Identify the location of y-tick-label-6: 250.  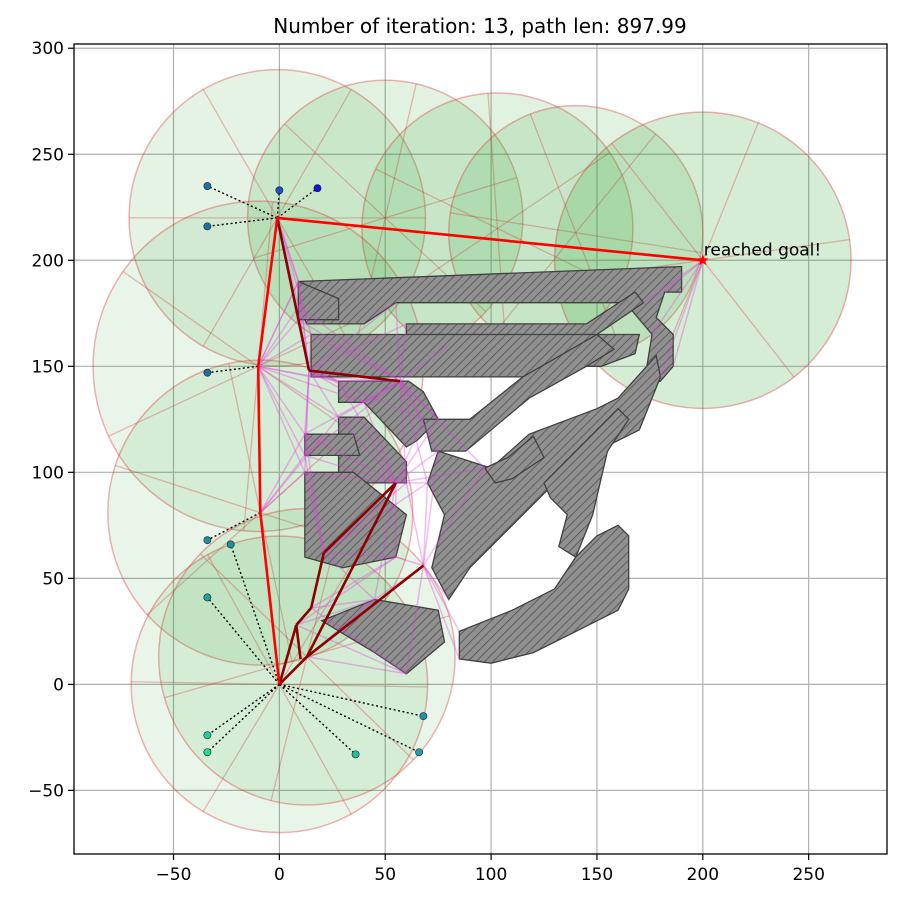
(48, 155).